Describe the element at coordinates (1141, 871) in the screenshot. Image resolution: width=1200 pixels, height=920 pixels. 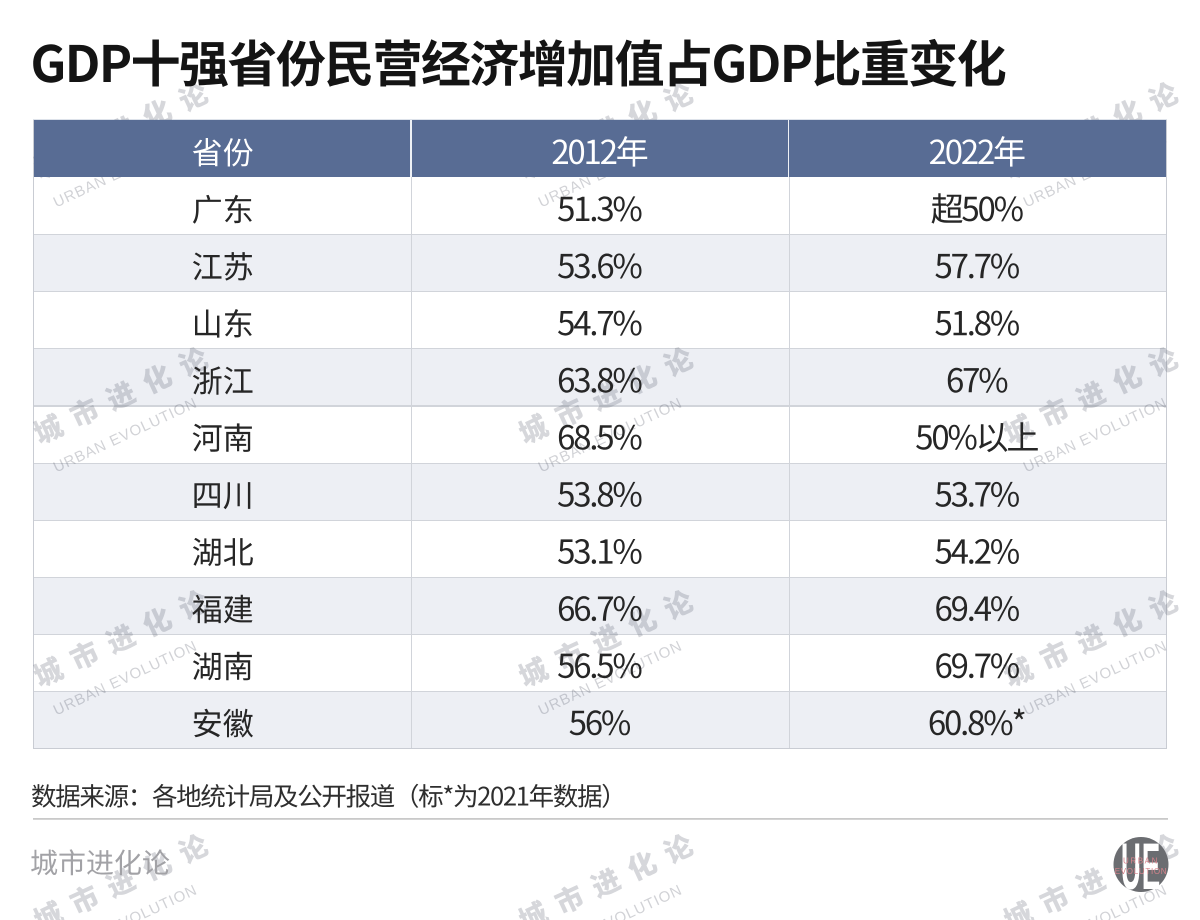
I see `svg-text: EVOLUTION` at that location.